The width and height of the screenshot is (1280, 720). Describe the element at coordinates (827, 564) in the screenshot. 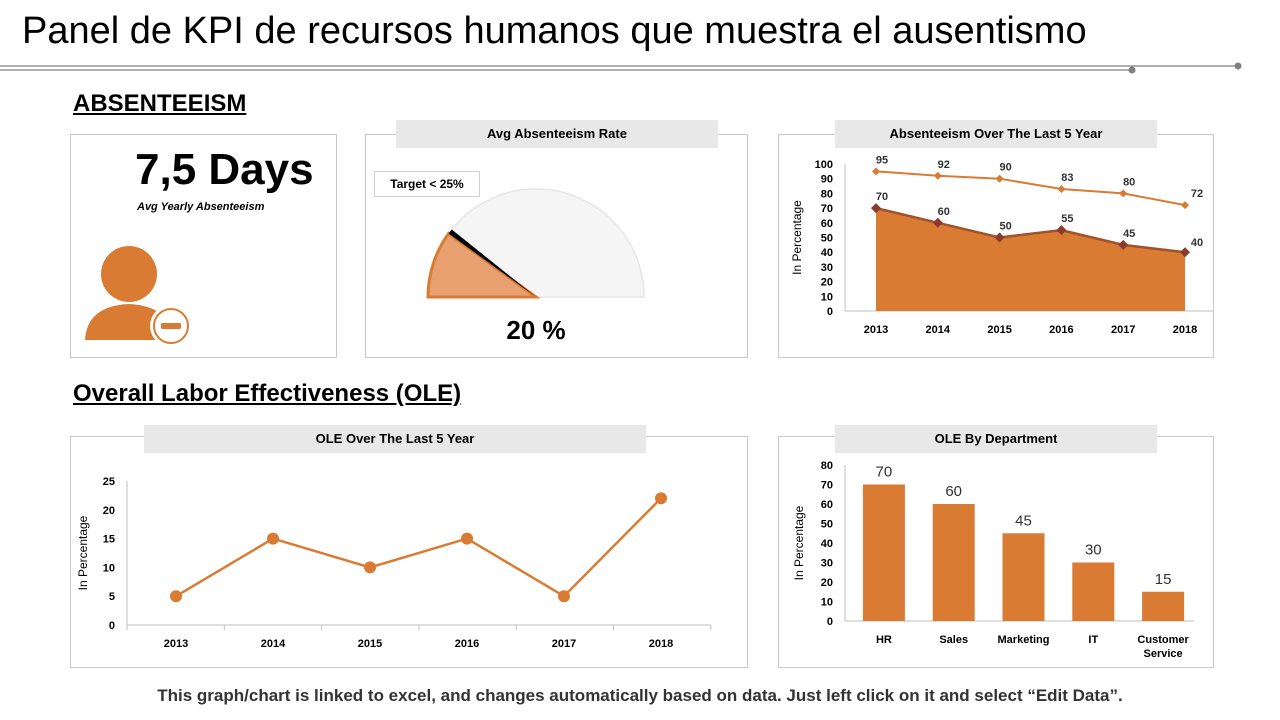

I see `oledept-y-tick: 30` at that location.